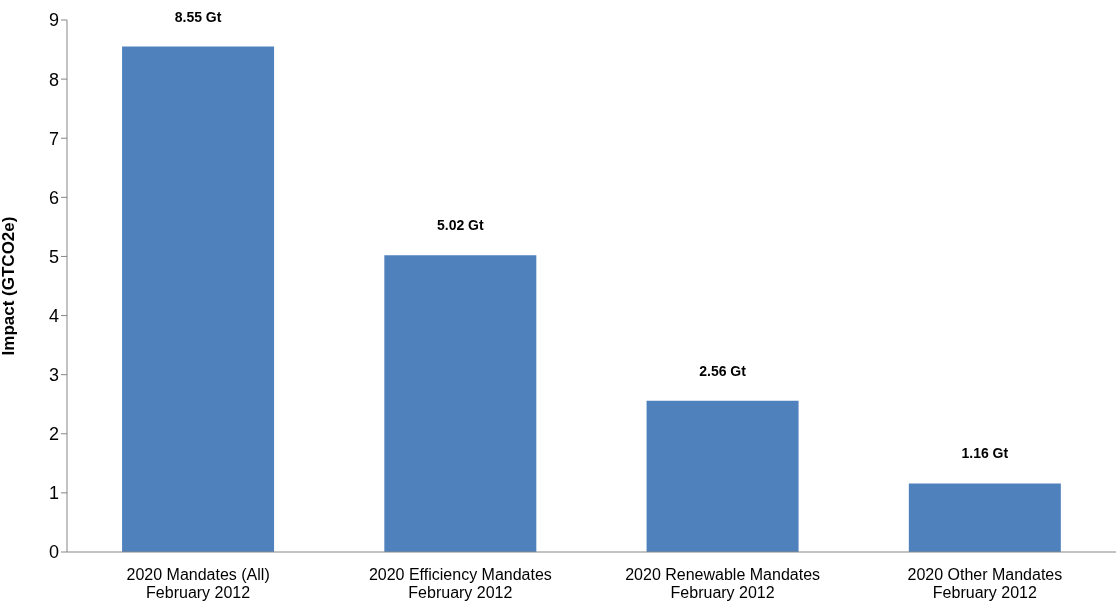 The image size is (1118, 611). What do you see at coordinates (198, 584) in the screenshot?
I see `x-tick-label: 2020 Mandates (All) February 2012` at bounding box center [198, 584].